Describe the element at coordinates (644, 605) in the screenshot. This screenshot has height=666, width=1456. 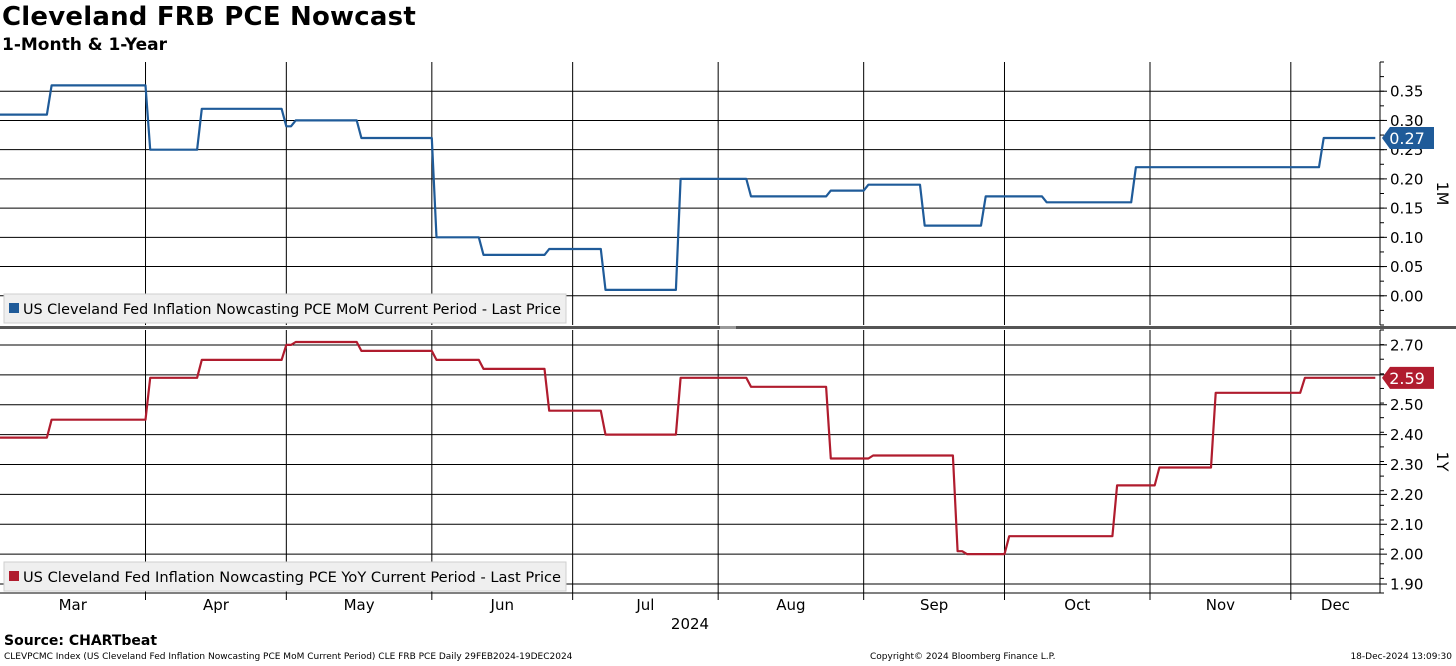
I see `x-tick-label: Jul` at that location.